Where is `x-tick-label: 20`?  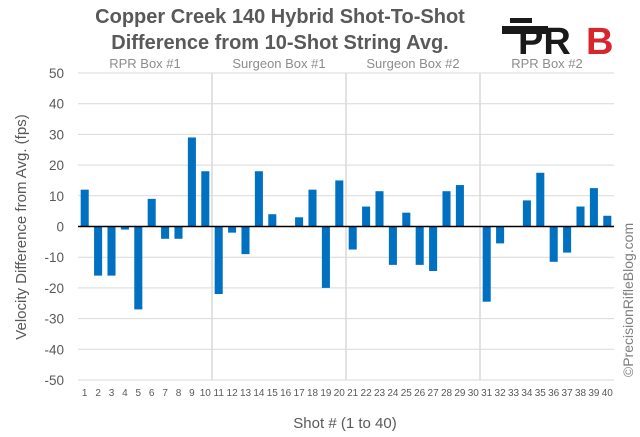
x-tick-label: 20 is located at coordinates (340, 393).